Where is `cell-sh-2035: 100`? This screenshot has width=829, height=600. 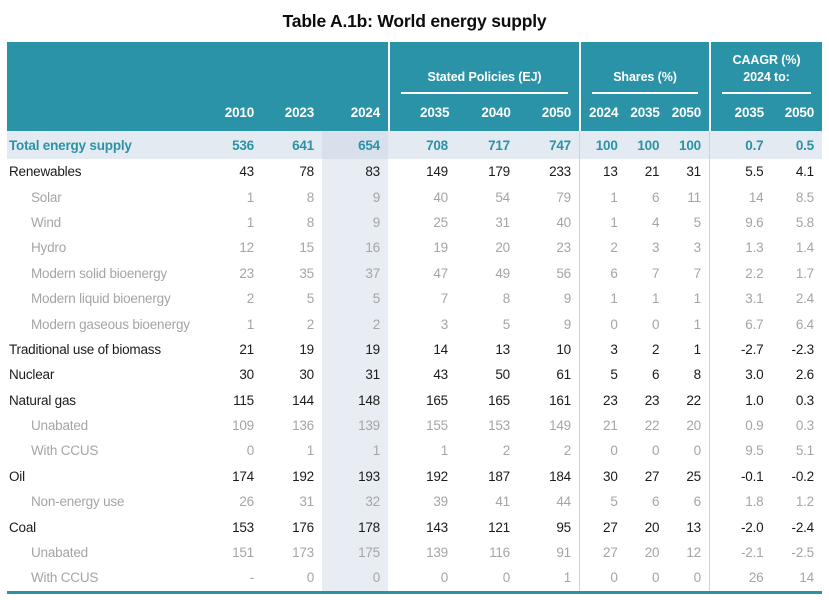
cell-sh-2035: 100 is located at coordinates (648, 145).